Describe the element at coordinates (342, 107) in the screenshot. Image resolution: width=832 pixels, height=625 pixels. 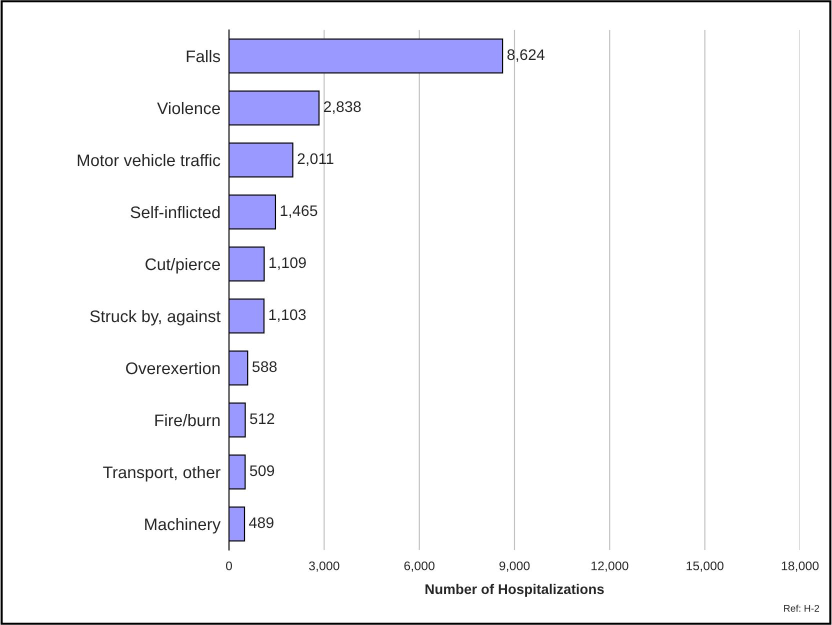
I see `data-label: 2,838` at that location.